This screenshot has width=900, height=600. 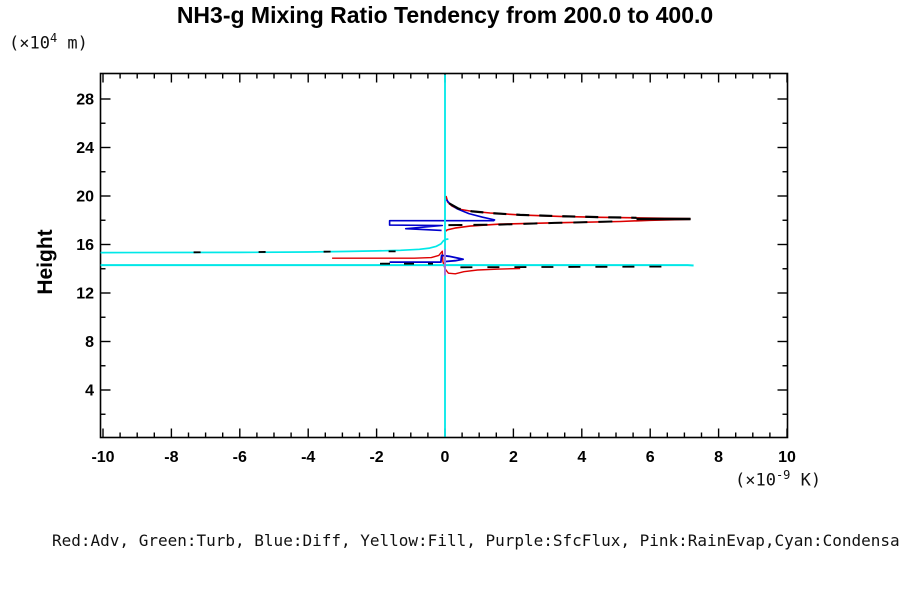 I want to click on x-tick-label: 8, so click(x=718, y=457).